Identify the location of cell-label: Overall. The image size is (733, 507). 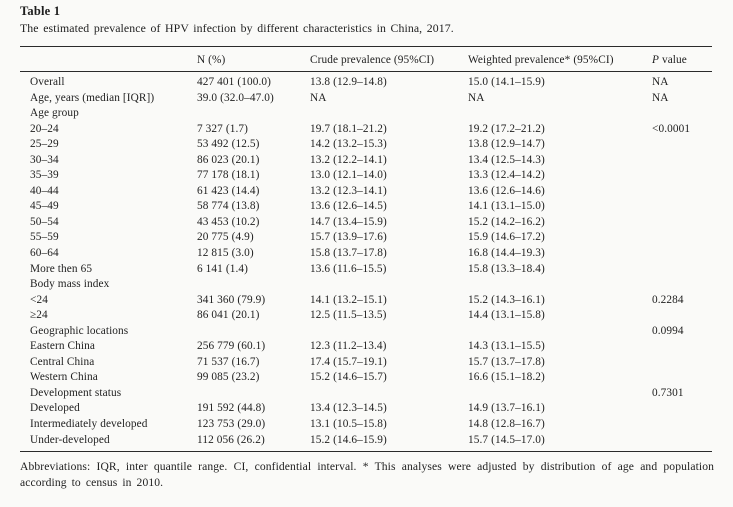
(47, 82).